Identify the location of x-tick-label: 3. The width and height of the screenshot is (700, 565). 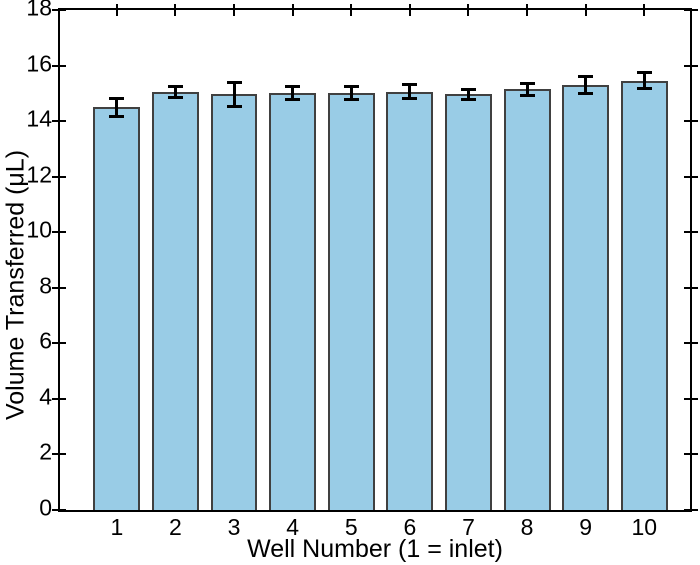
(234, 527).